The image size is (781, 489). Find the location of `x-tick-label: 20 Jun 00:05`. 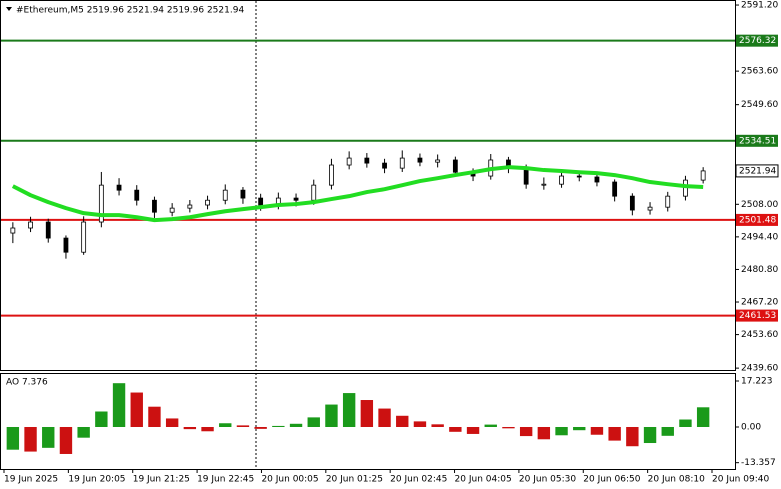

x-tick-label: 20 Jun 00:05 is located at coordinates (289, 480).